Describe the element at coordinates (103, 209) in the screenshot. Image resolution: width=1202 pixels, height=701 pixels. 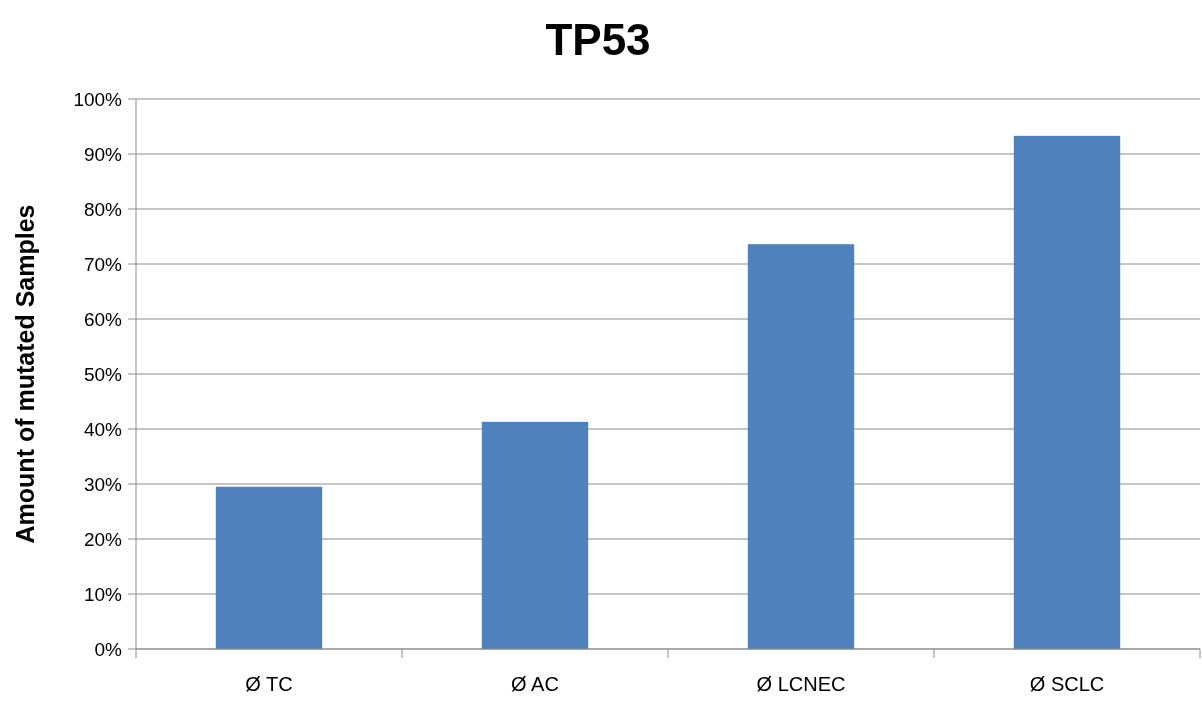
I see `y-tick-label: 80%` at that location.